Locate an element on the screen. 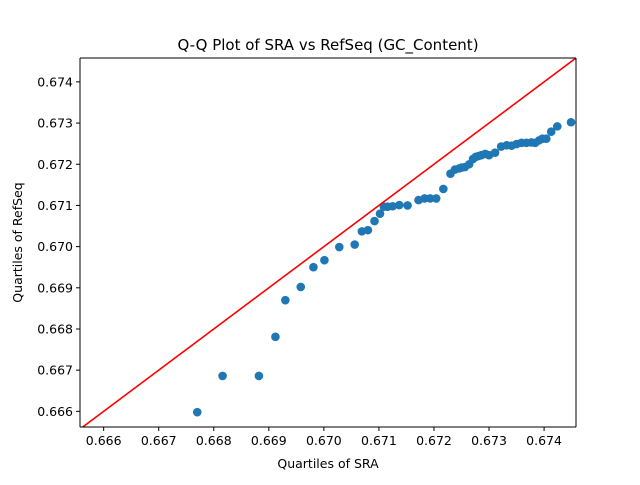  x-tick-label: 0.671 is located at coordinates (379, 440).